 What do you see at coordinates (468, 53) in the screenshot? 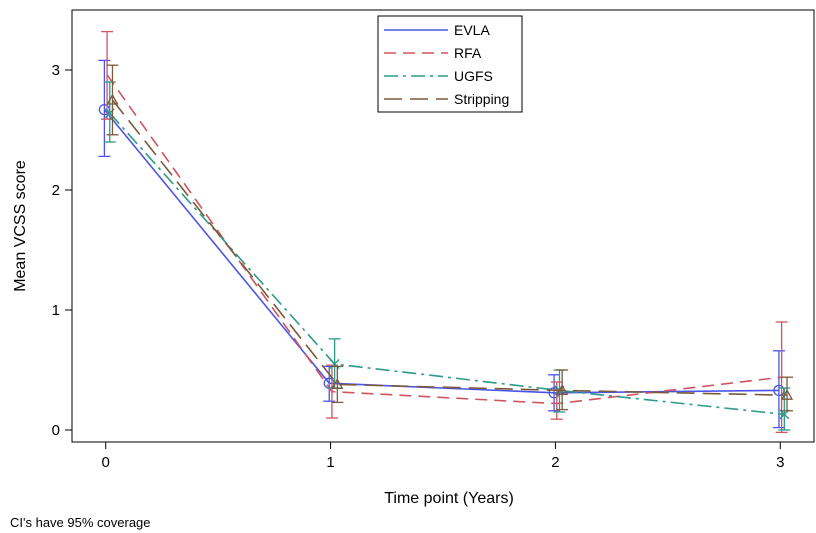
I see `legend-label-rfa: RFA` at bounding box center [468, 53].